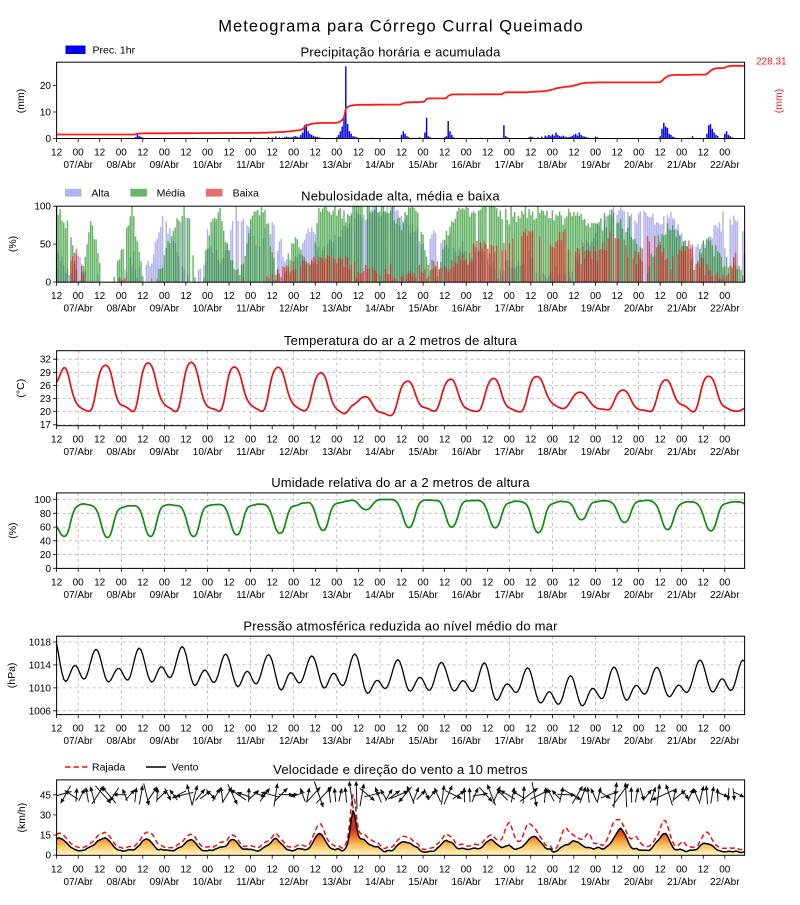 Image resolution: width=800 pixels, height=905 pixels. Describe the element at coordinates (46, 245) in the screenshot. I see `svg-text: 50` at that location.